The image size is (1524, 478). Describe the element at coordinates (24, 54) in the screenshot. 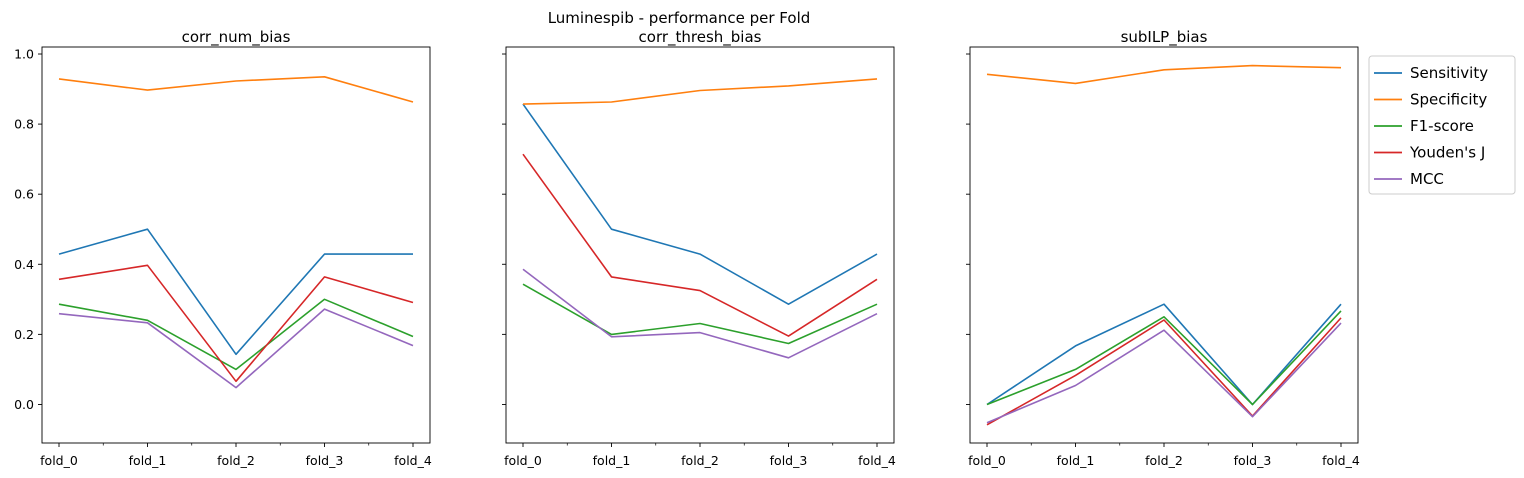

I see `y-tick-label: 1.0` at that location.